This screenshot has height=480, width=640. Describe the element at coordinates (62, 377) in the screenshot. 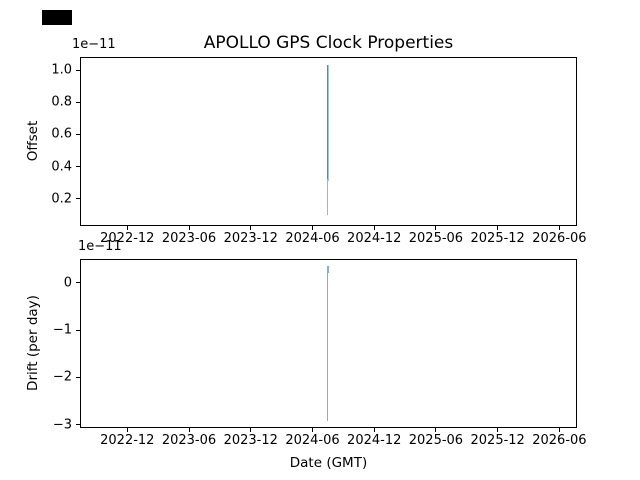

I see `y-tick-label: −2` at that location.